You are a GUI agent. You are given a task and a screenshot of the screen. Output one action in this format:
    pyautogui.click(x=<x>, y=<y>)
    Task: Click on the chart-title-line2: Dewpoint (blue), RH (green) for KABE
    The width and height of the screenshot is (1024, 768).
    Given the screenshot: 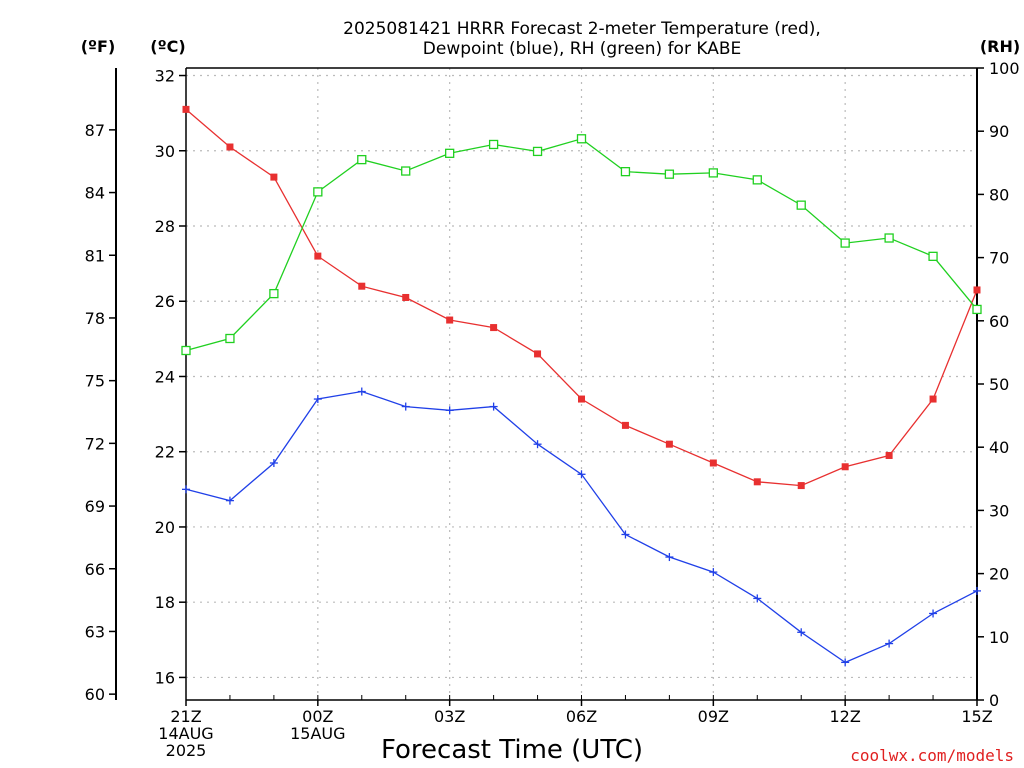 What is the action you would take?
    pyautogui.click(x=582, y=49)
    